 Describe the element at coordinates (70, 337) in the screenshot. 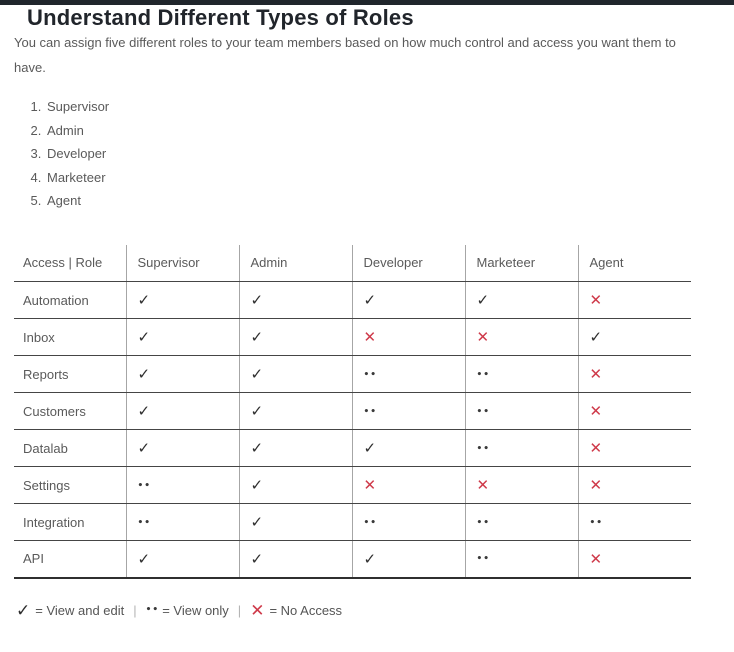

I see `feature-label-cell: Inbox` at that location.